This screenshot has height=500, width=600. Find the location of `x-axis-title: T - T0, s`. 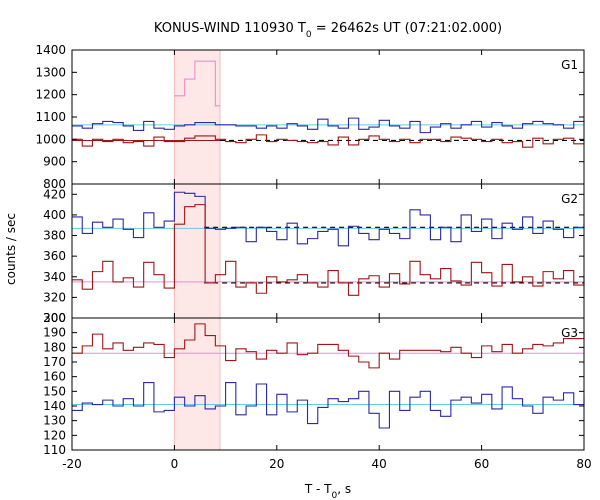

x-axis-title: T - T0, s is located at coordinates (327, 491).